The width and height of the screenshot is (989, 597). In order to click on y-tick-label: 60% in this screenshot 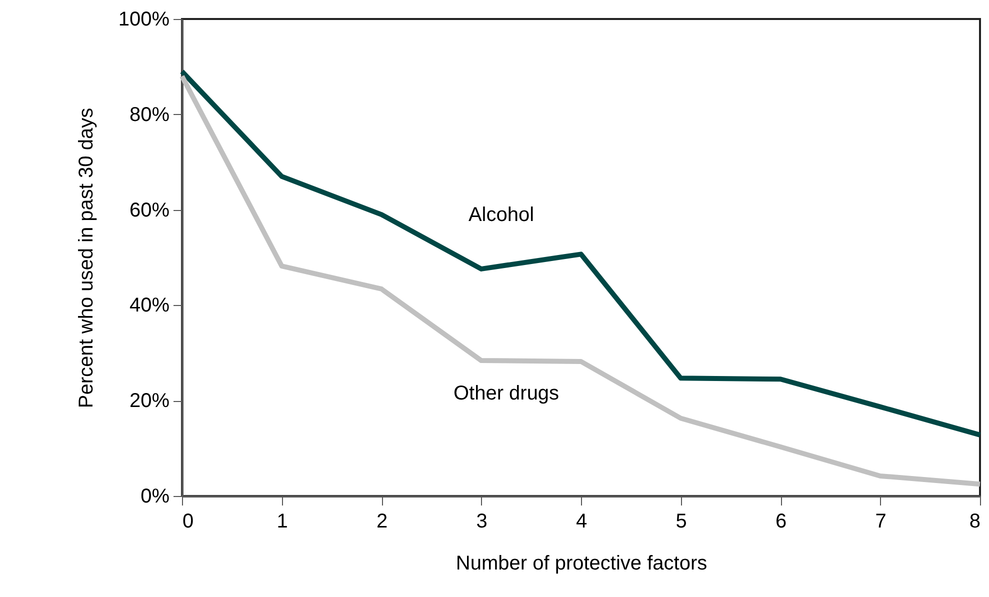, I will do `click(149, 210)`.